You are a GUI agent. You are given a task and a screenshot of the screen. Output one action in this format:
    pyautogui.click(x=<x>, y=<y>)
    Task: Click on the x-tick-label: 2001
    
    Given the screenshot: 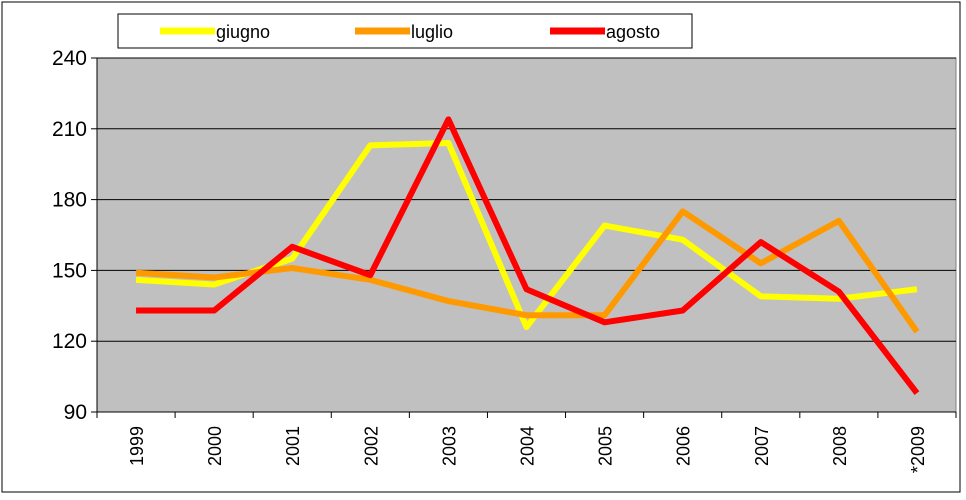 What is the action you would take?
    pyautogui.click(x=293, y=446)
    